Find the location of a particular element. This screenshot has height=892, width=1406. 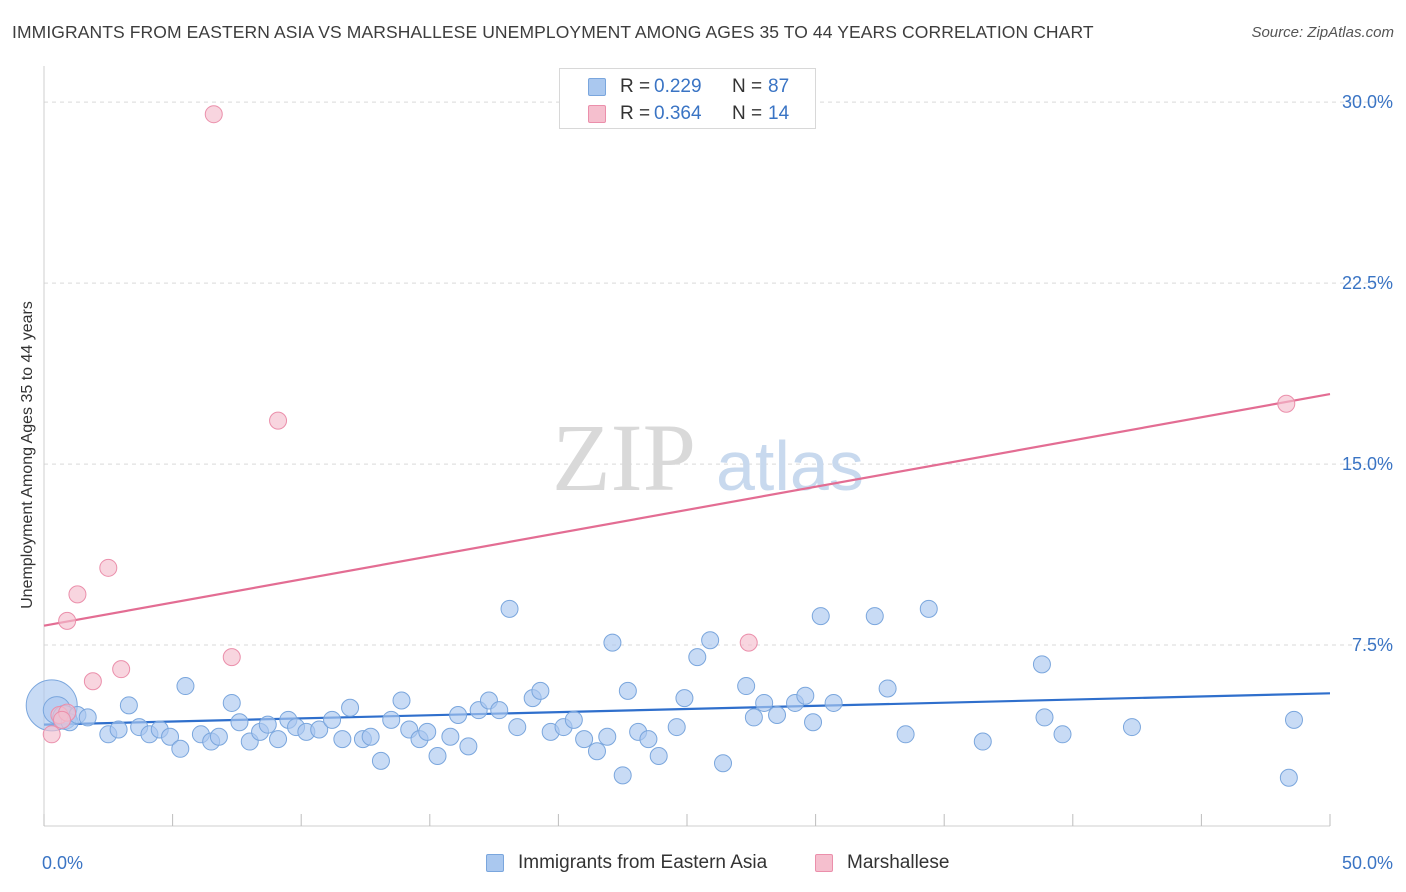

r-value: 0.364 is located at coordinates (678, 113).